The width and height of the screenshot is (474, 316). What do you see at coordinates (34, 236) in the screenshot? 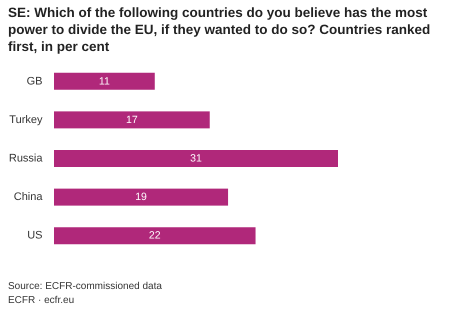
I see `y-tick-label: US` at bounding box center [34, 236].